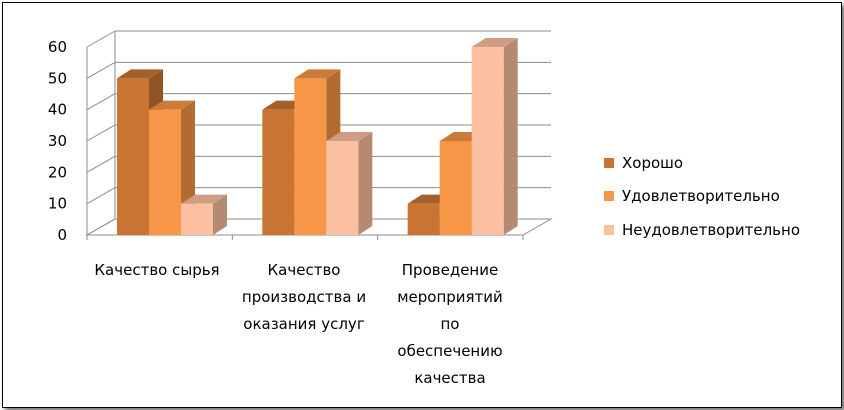 Image resolution: width=844 pixels, height=410 pixels. Describe the element at coordinates (57, 78) in the screenshot. I see `y-tick-label: 50` at that location.